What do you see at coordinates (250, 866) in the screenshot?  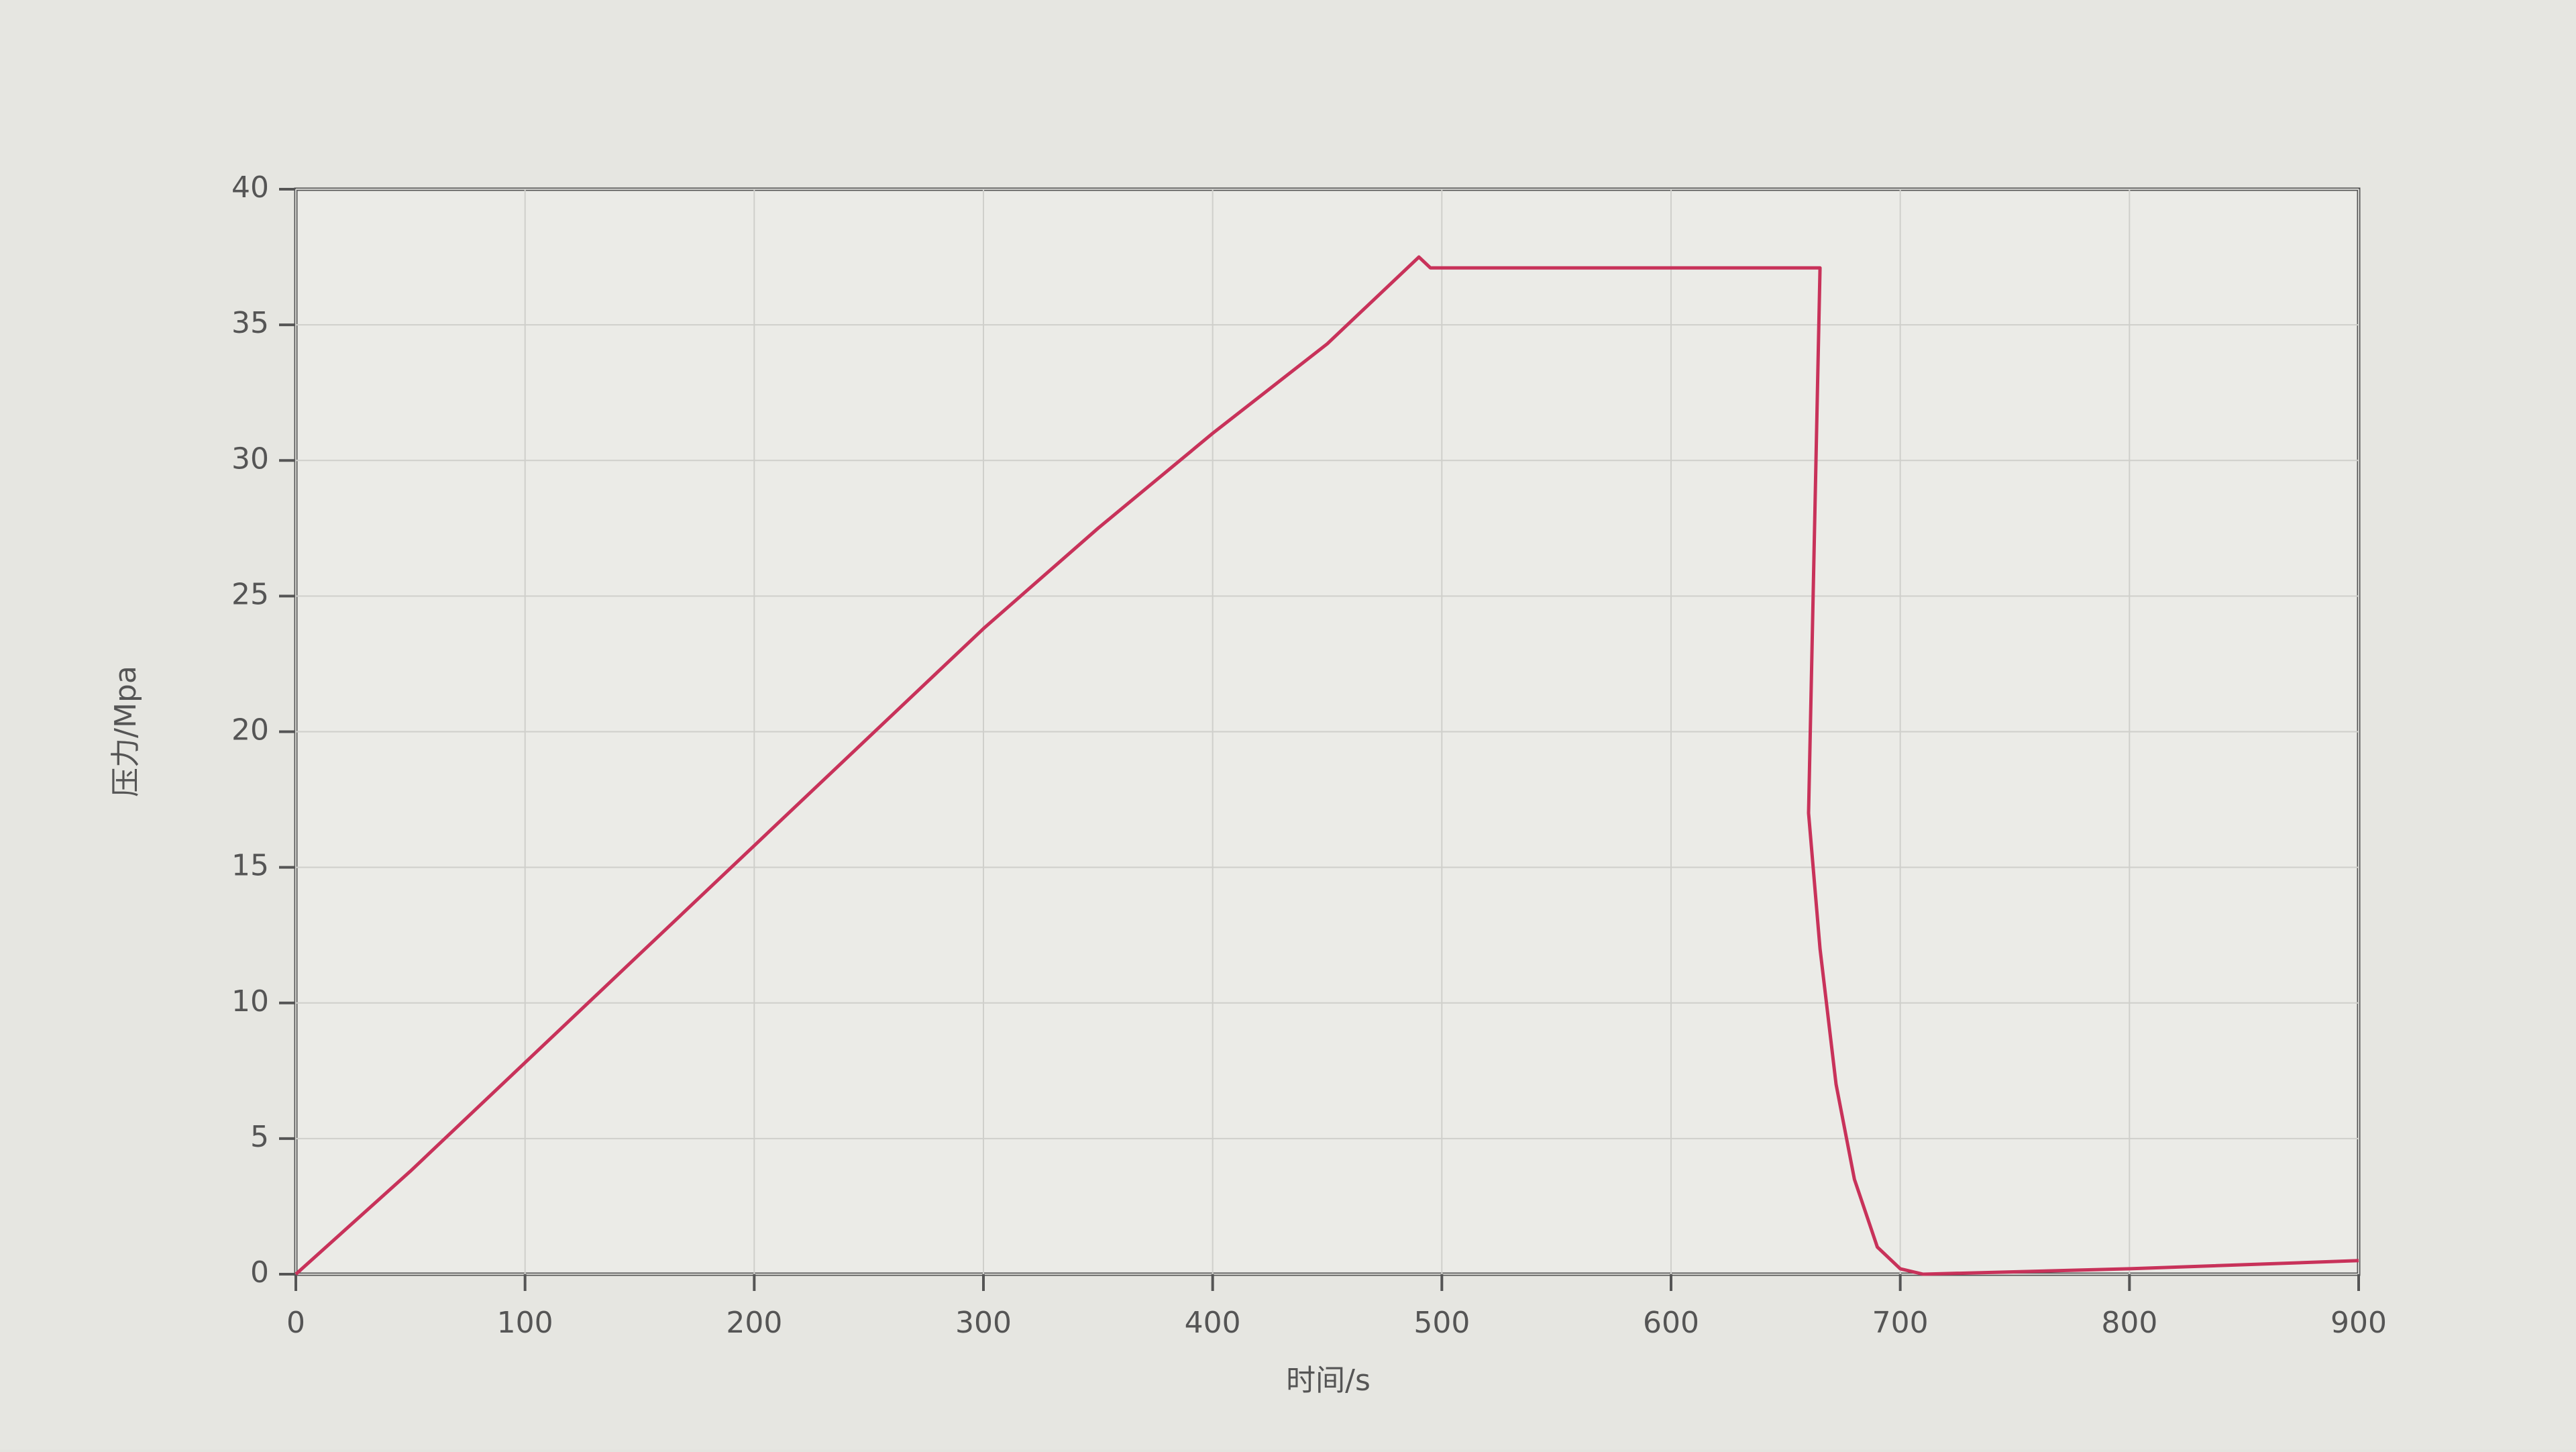 I see `y-tick-label: 15` at bounding box center [250, 866].